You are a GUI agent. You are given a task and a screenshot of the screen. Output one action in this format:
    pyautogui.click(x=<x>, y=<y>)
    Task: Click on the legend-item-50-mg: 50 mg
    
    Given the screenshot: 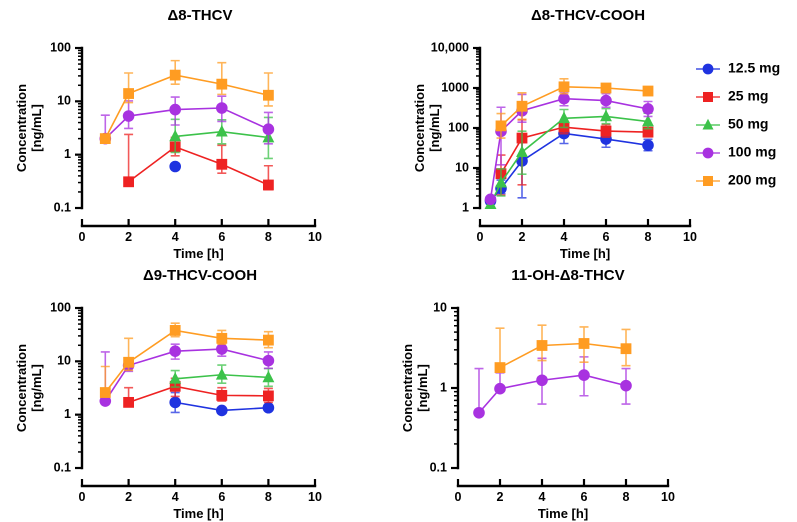 What is the action you would take?
    pyautogui.click(x=732, y=124)
    